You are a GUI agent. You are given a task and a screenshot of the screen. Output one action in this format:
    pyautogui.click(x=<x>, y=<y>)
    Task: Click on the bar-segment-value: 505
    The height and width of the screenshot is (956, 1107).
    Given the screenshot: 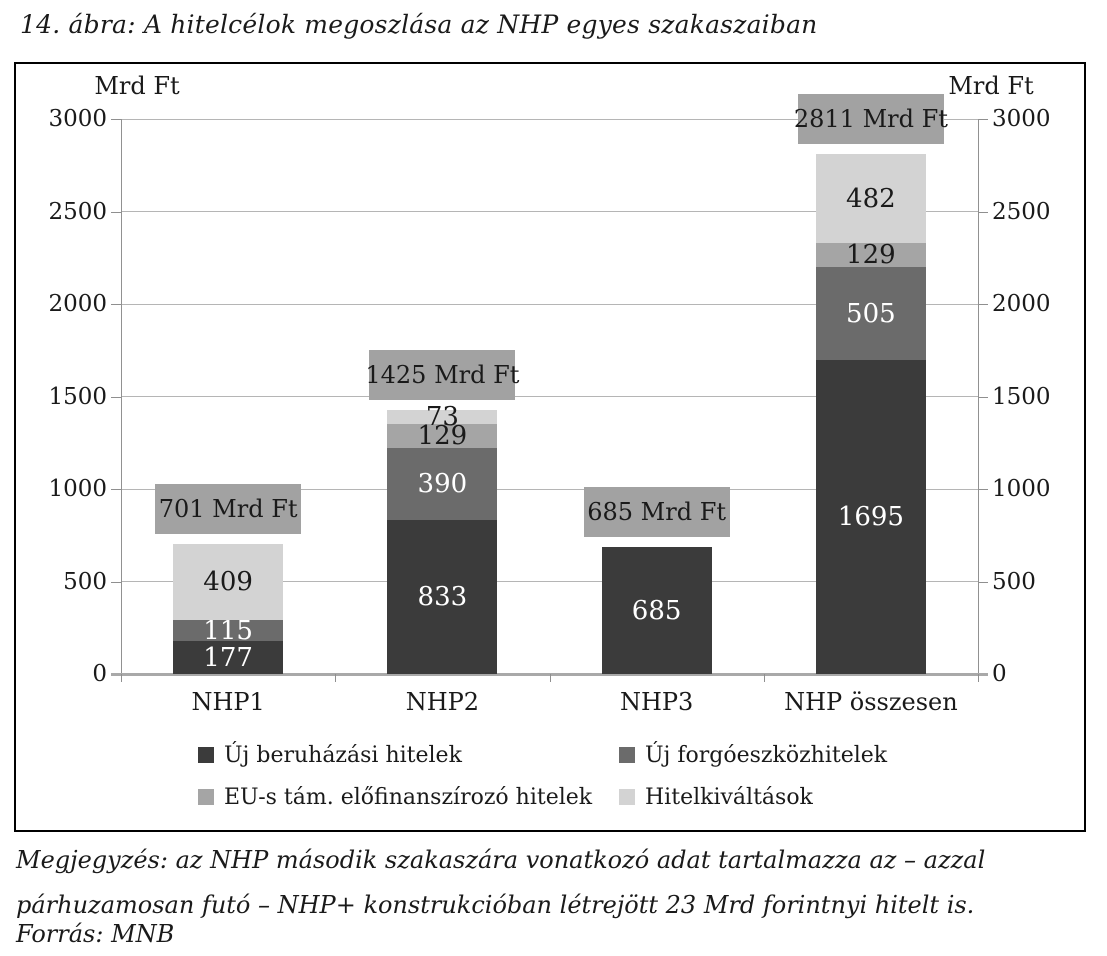 What is the action you would take?
    pyautogui.click(x=871, y=313)
    